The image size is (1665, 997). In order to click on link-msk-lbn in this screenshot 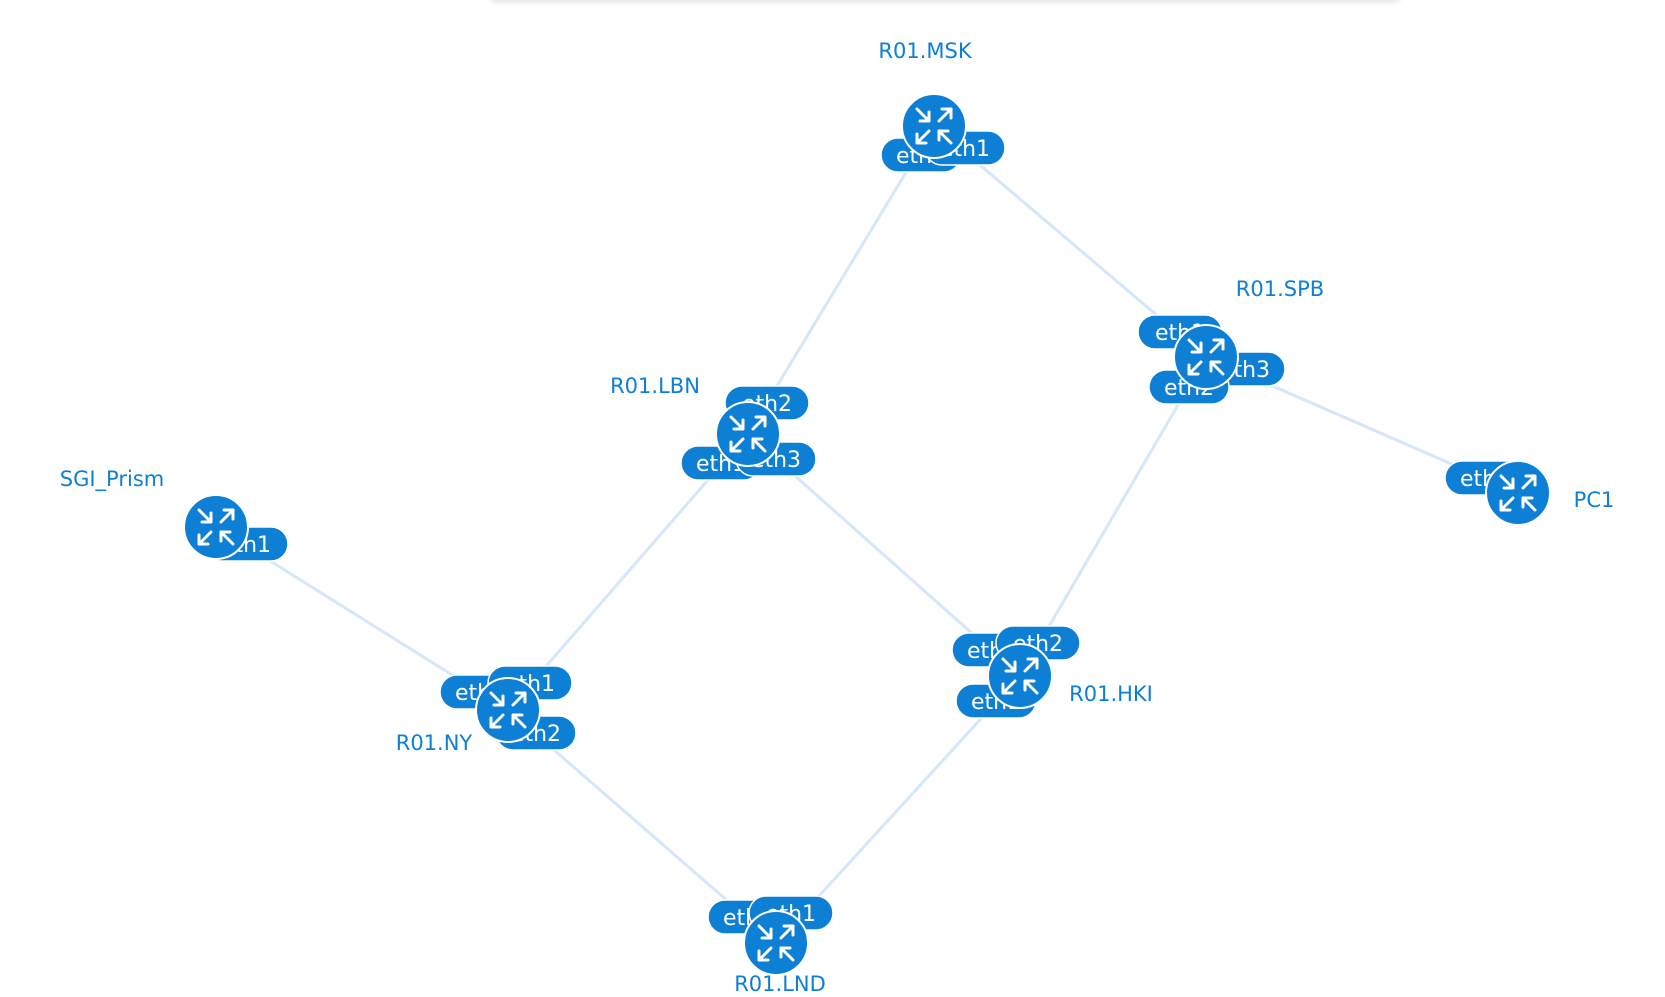, I will do `click(841, 280)`.